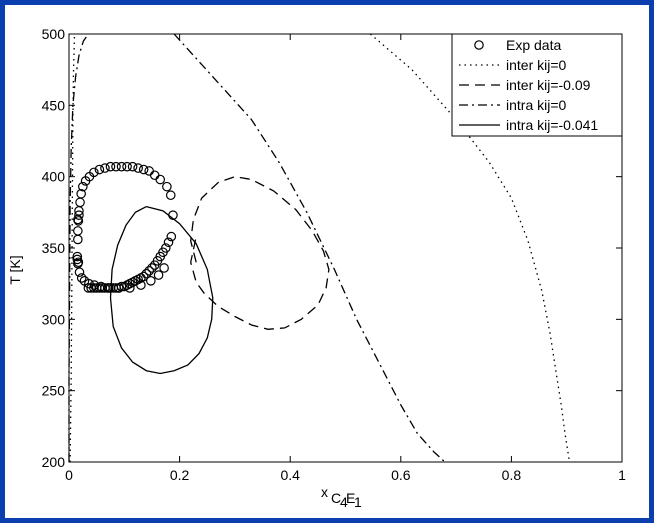  I want to click on x-axis-label-x: x, so click(324, 492).